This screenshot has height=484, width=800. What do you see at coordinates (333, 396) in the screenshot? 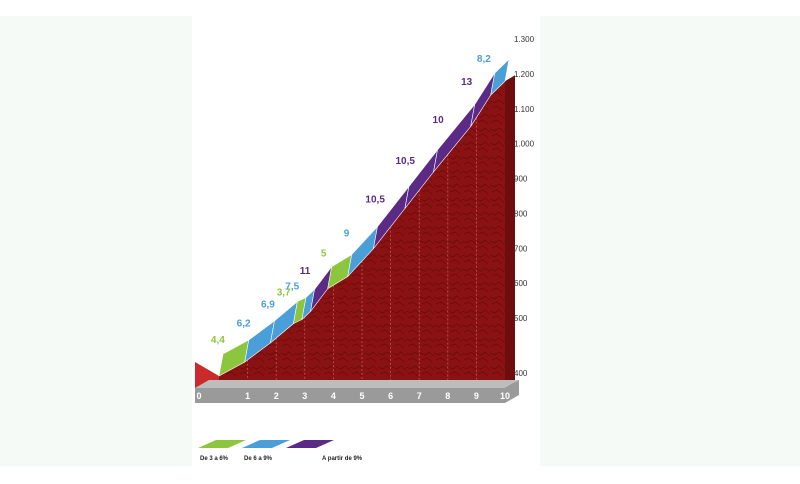
I see `x-tick-label: 4` at bounding box center [333, 396].